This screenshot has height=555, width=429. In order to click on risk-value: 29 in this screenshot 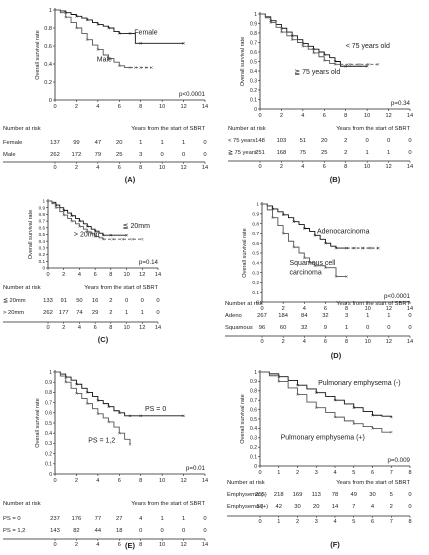, I will do `click(95, 313)`.